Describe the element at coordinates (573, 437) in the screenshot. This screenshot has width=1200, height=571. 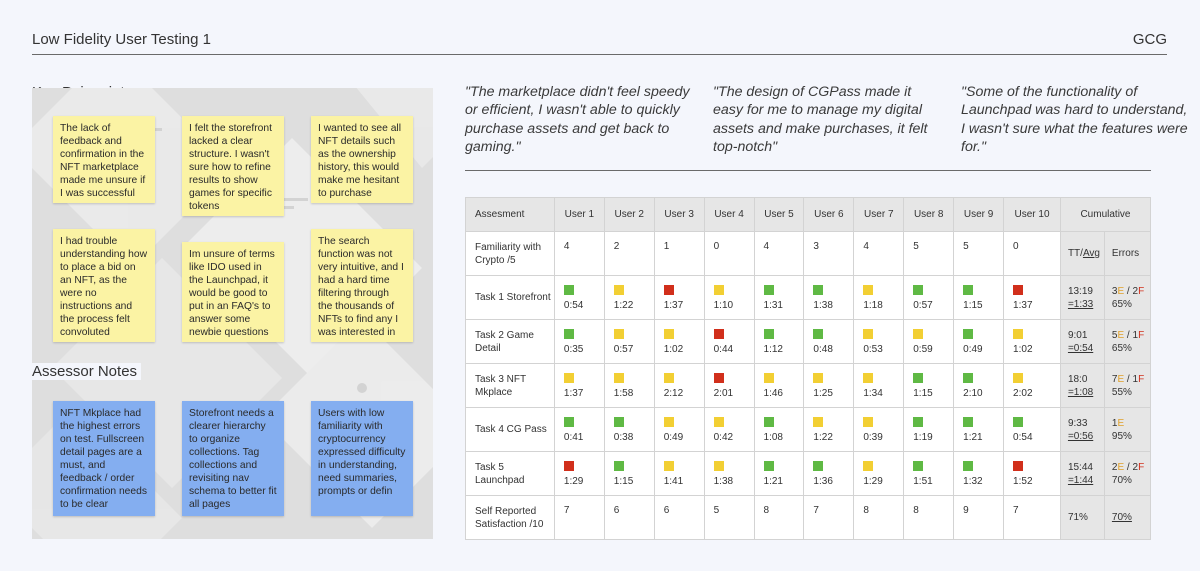
I see `task-time: 0:41` at that location.